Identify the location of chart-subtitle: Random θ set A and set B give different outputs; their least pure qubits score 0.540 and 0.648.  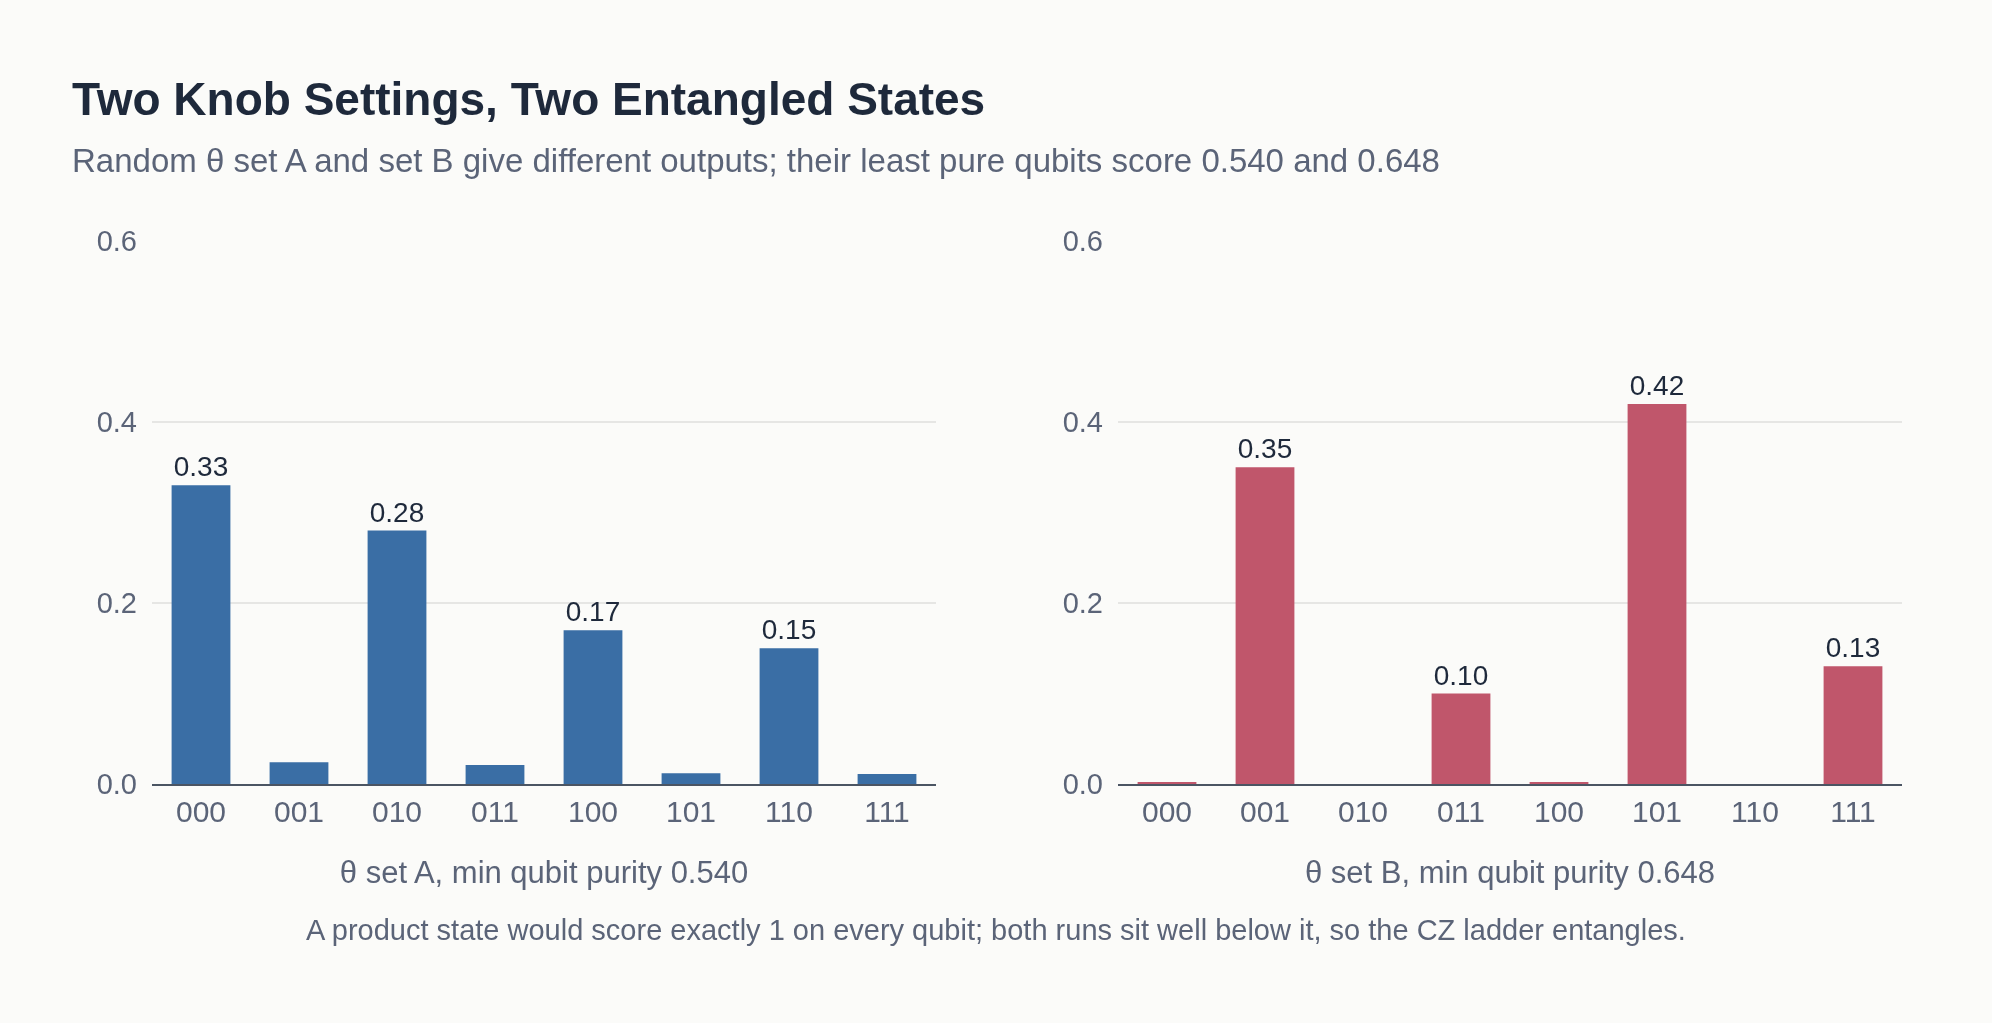
(756, 160).